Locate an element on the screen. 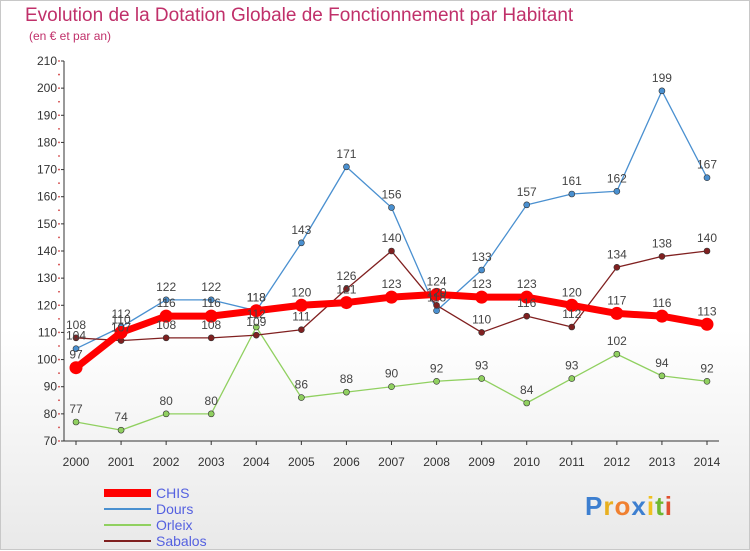 The height and width of the screenshot is (551, 750). logo-letter: t is located at coordinates (660, 506).